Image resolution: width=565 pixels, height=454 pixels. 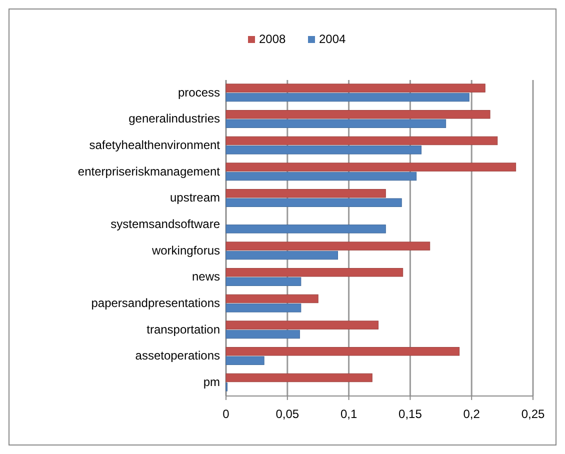 I want to click on y-tick-label: upstream, so click(x=195, y=197).